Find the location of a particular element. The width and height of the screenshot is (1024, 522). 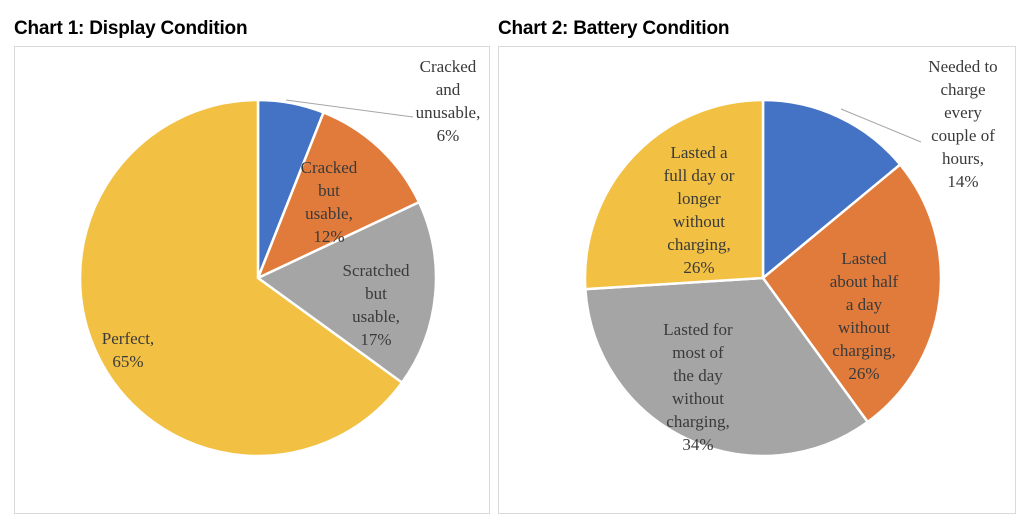

chart-2-data-label-1: Needed to charge every couple of hours, 14% is located at coordinates (962, 124).